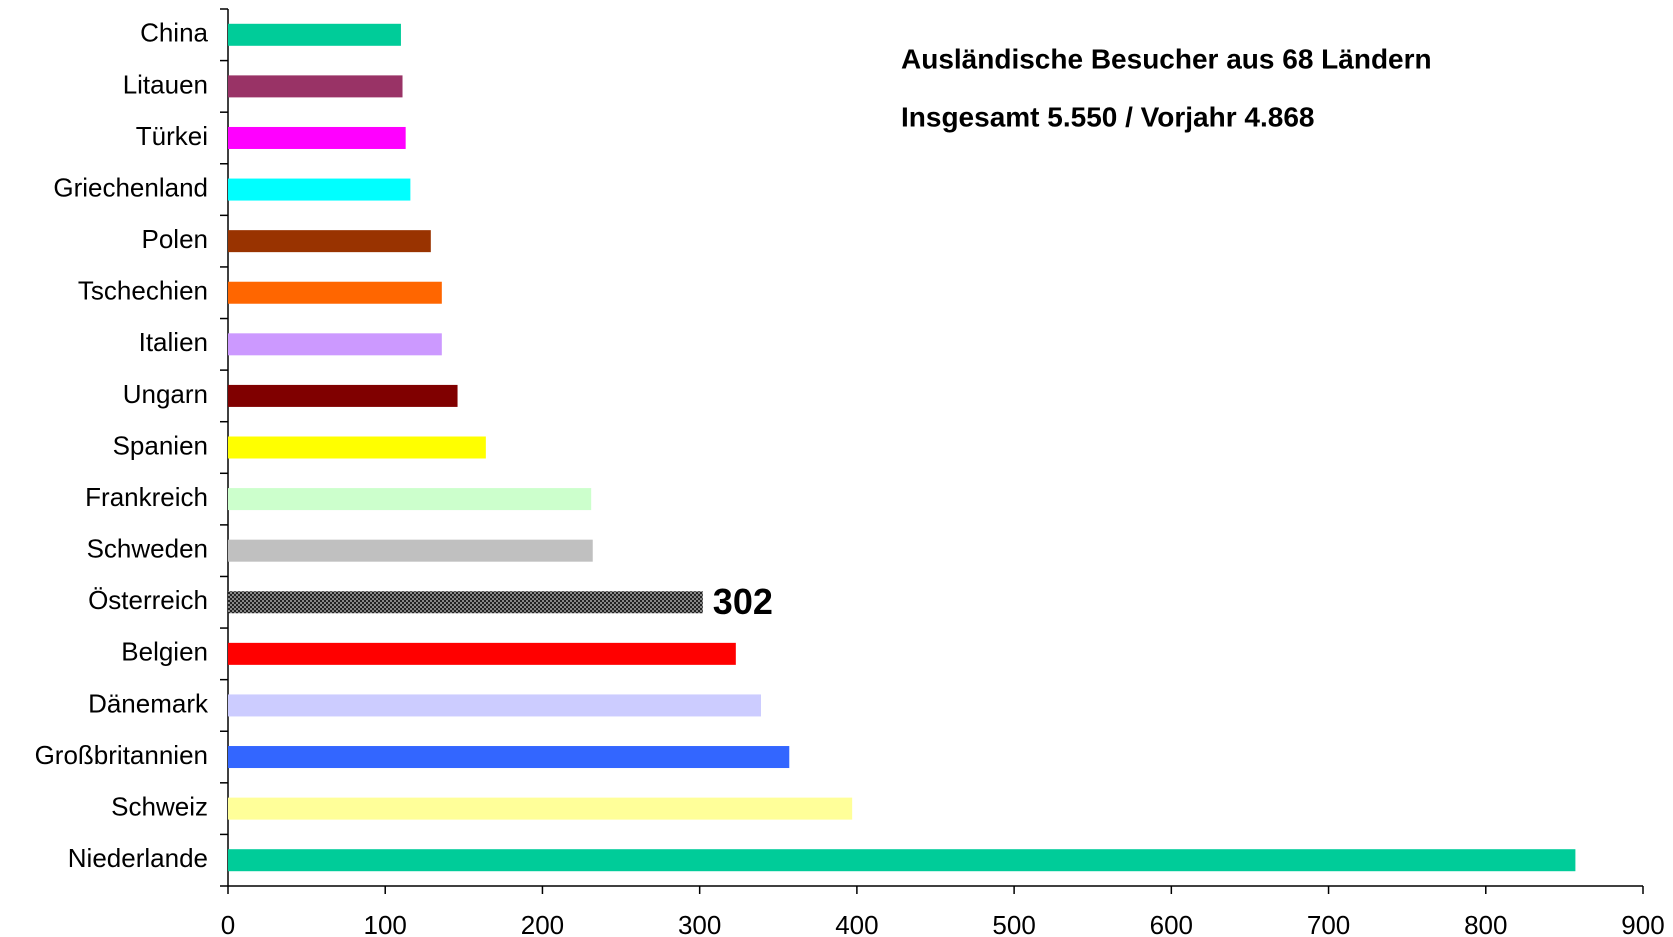 This screenshot has width=1673, height=937. I want to click on y-tick-label: Schweden, so click(147, 549).